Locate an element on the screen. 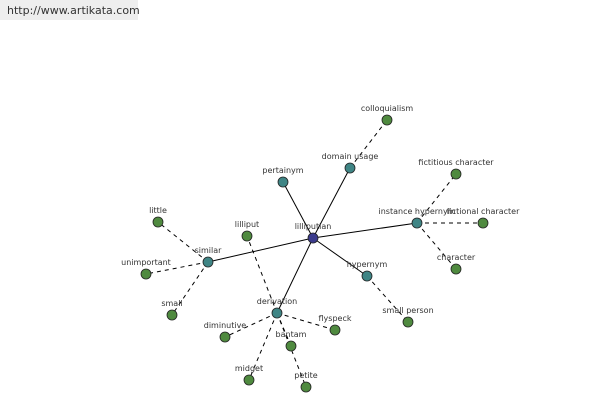  node-label: fictional character is located at coordinates (483, 211).